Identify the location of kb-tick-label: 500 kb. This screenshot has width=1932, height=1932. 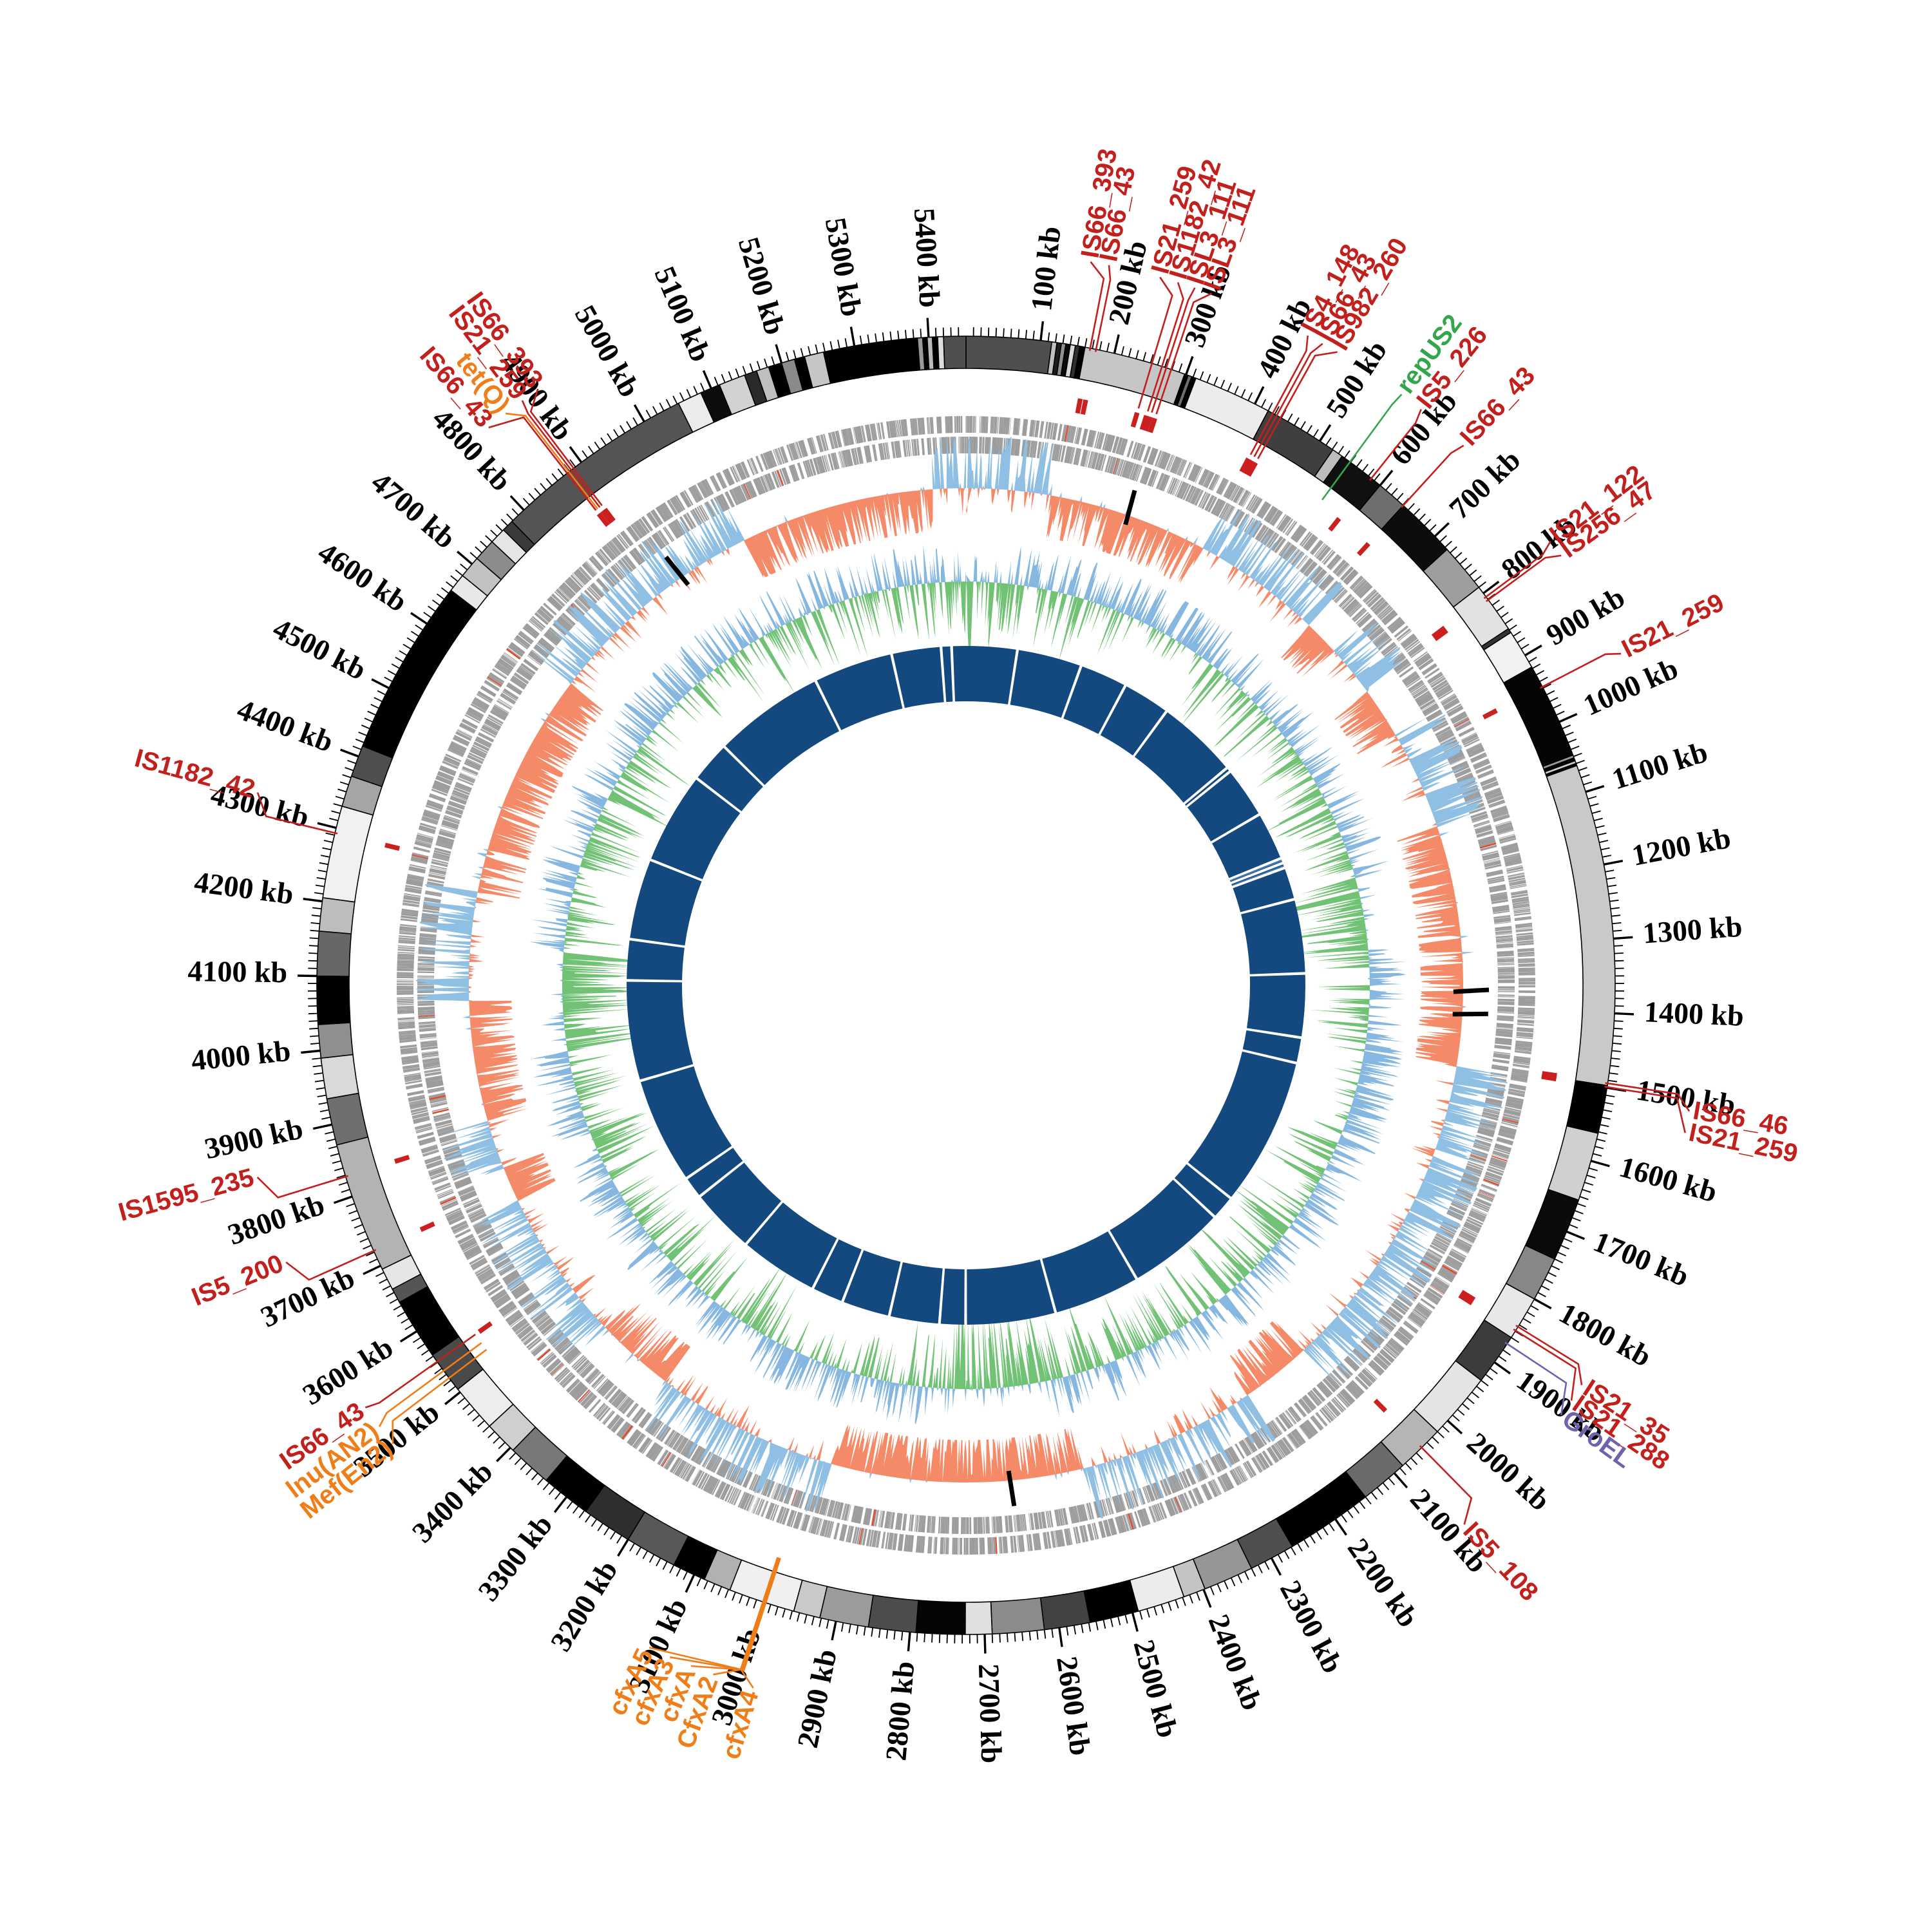
(1357, 379).